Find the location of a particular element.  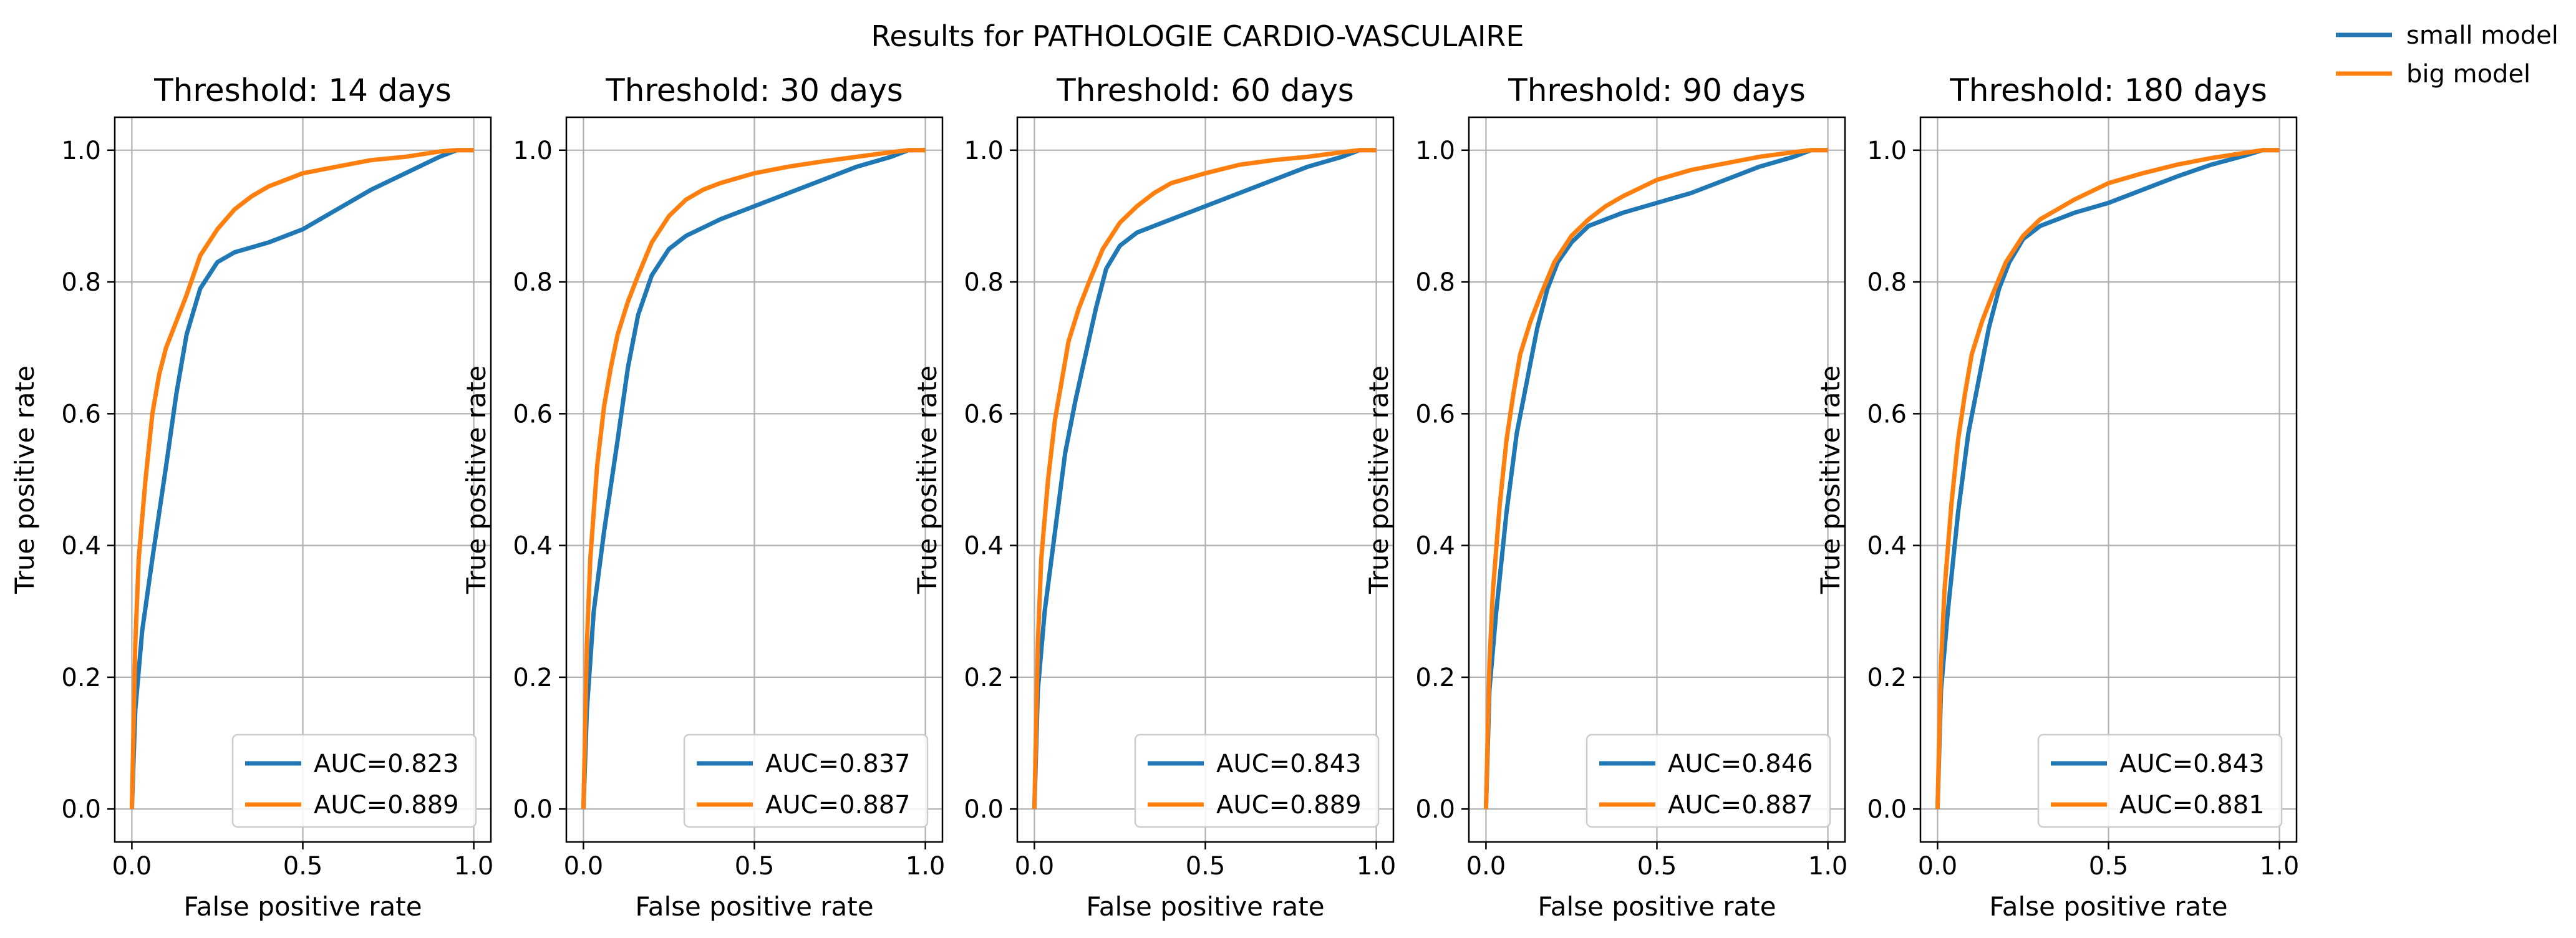

figure-title: Results for PATHOLOGIE CARDIO-VASCULAIRE is located at coordinates (1197, 36).